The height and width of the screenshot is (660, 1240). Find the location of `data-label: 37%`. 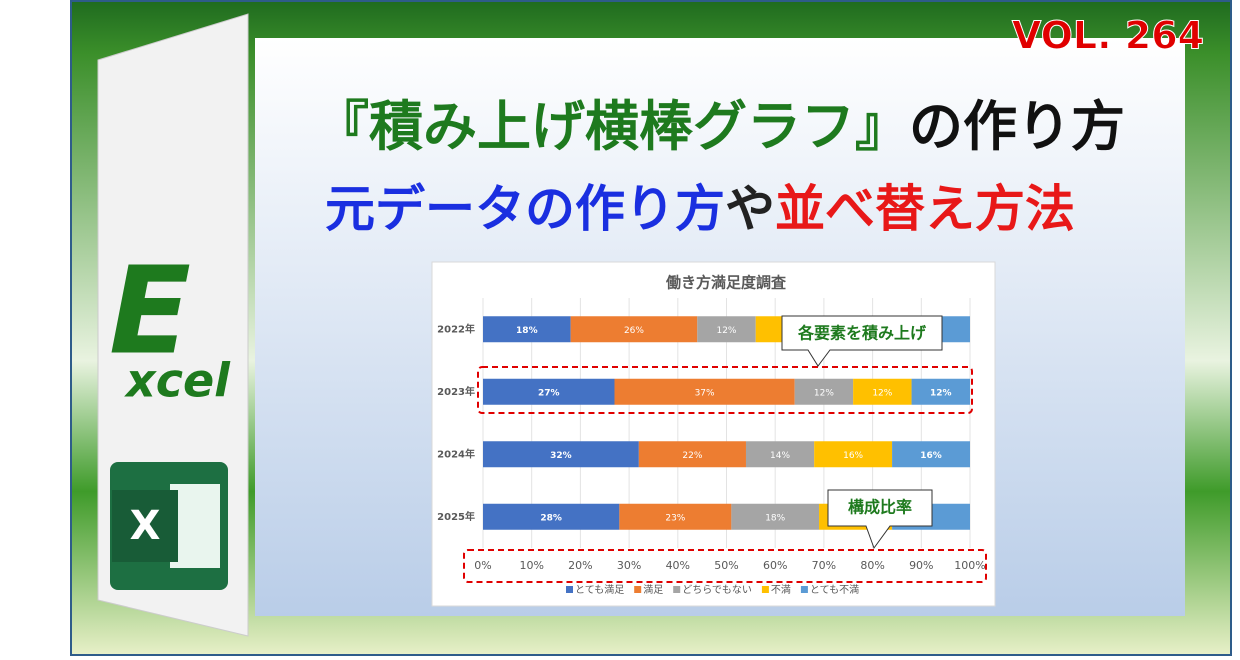

data-label: 37% is located at coordinates (705, 393).